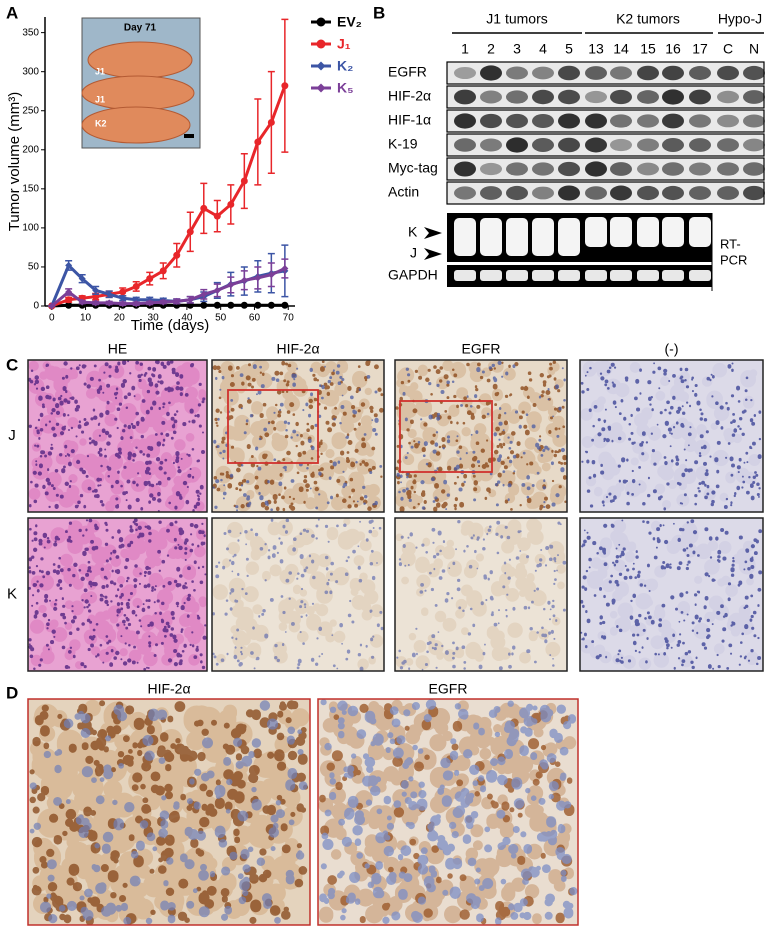  Describe the element at coordinates (12, 692) in the screenshot. I see `panel-label: D` at that location.